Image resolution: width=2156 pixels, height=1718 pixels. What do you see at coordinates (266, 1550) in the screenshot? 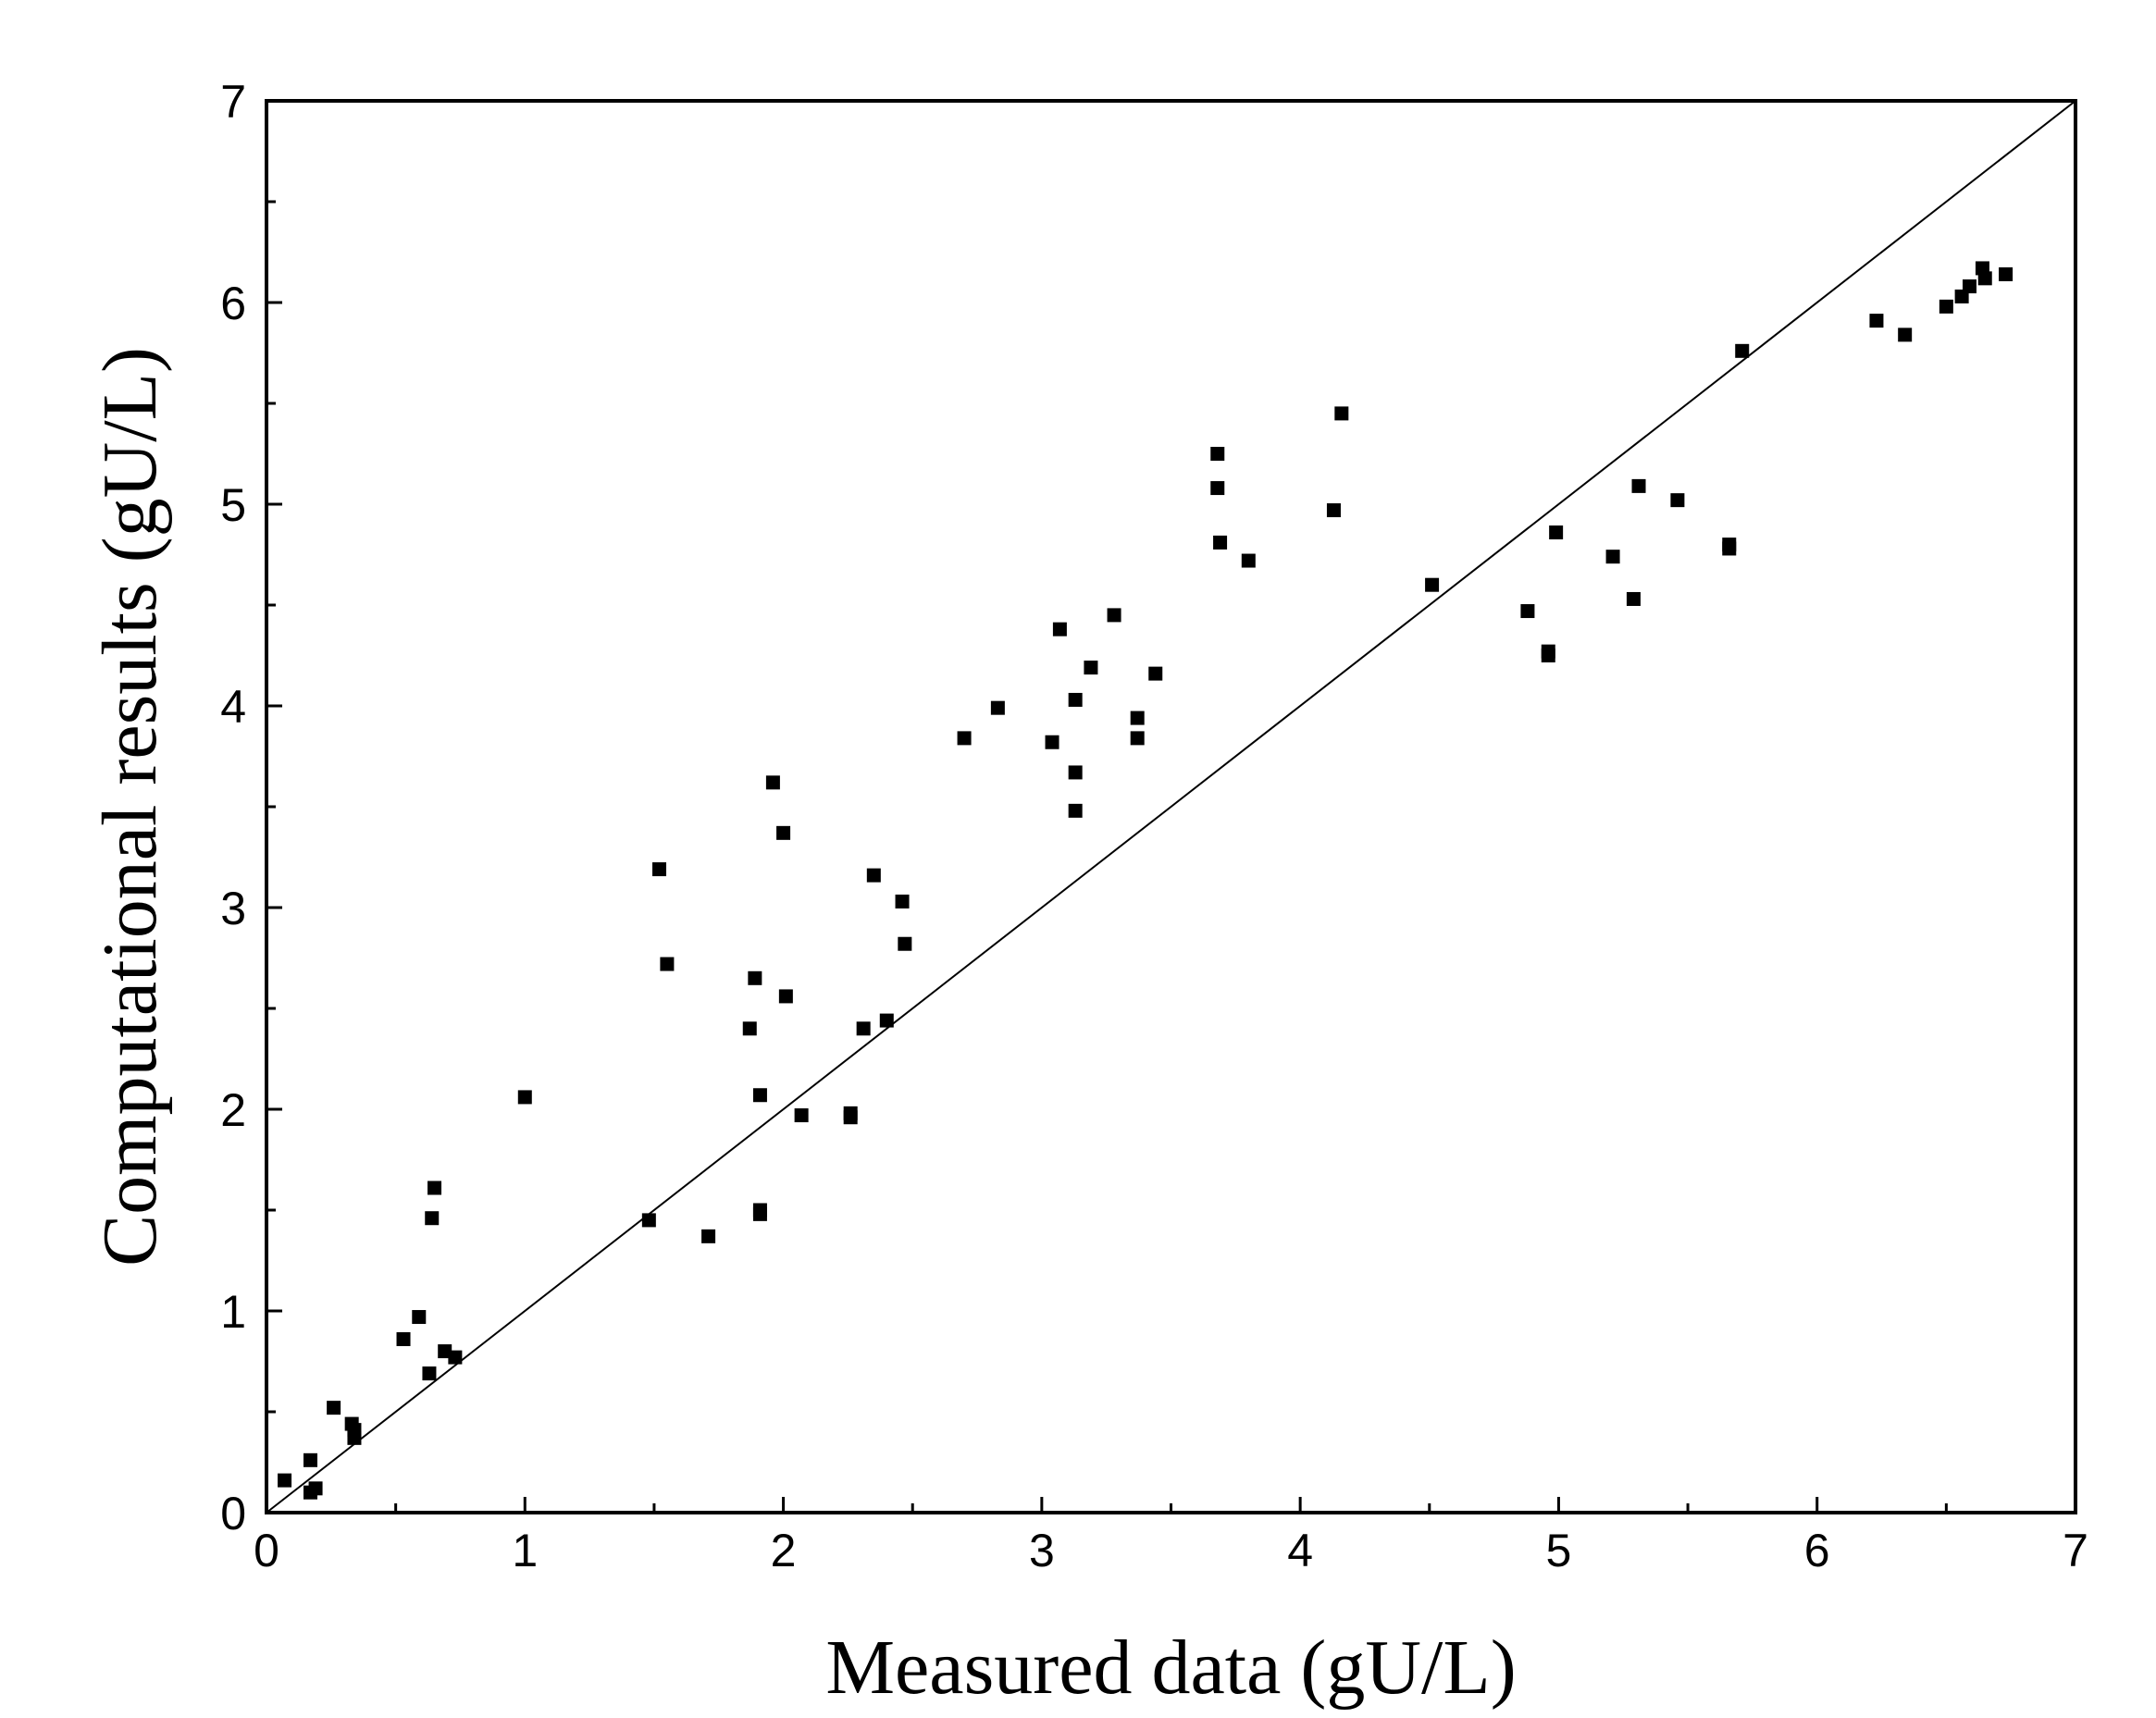
I see `x-tick-label: 0` at bounding box center [266, 1550].